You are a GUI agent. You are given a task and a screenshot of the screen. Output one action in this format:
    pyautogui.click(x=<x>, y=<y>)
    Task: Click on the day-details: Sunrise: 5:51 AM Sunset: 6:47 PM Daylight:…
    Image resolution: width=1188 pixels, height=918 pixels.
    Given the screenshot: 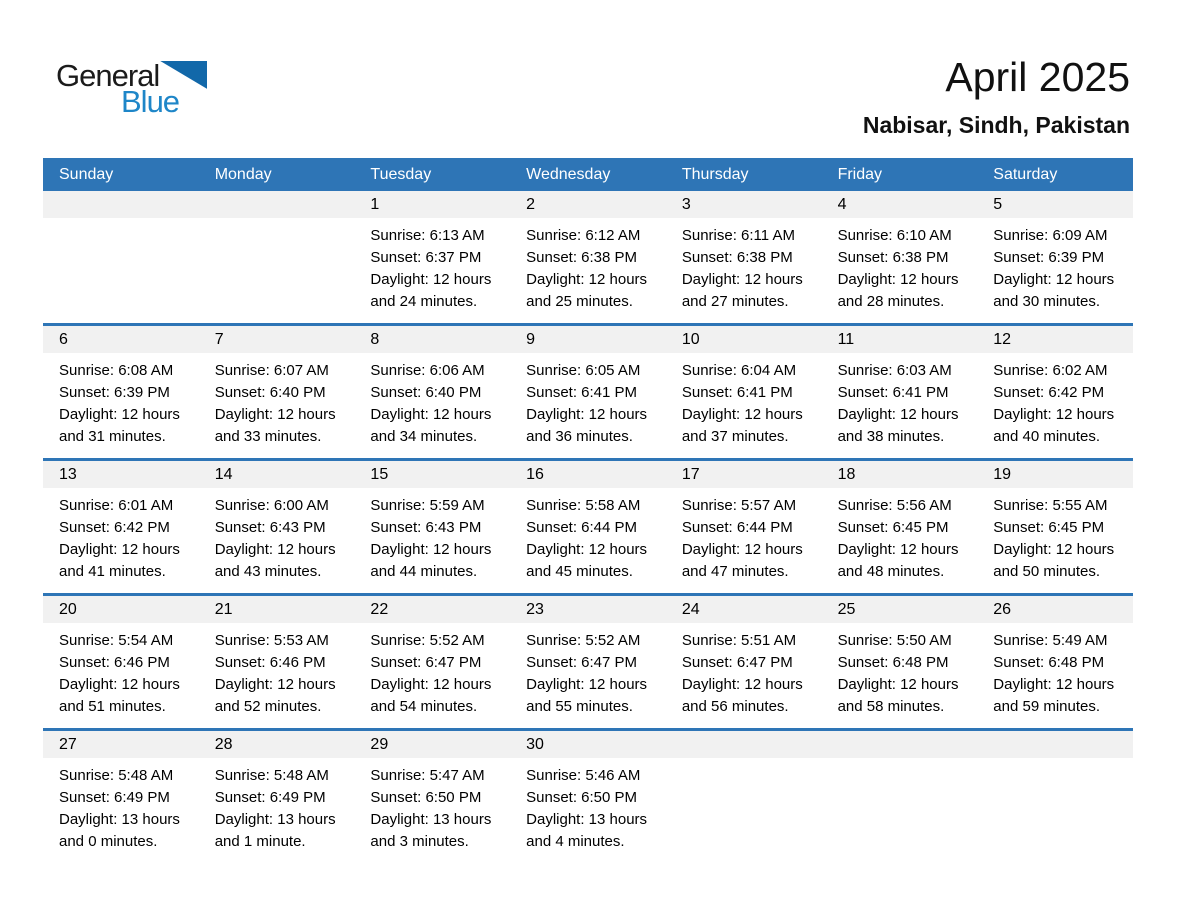 What is the action you would take?
    pyautogui.click(x=744, y=675)
    